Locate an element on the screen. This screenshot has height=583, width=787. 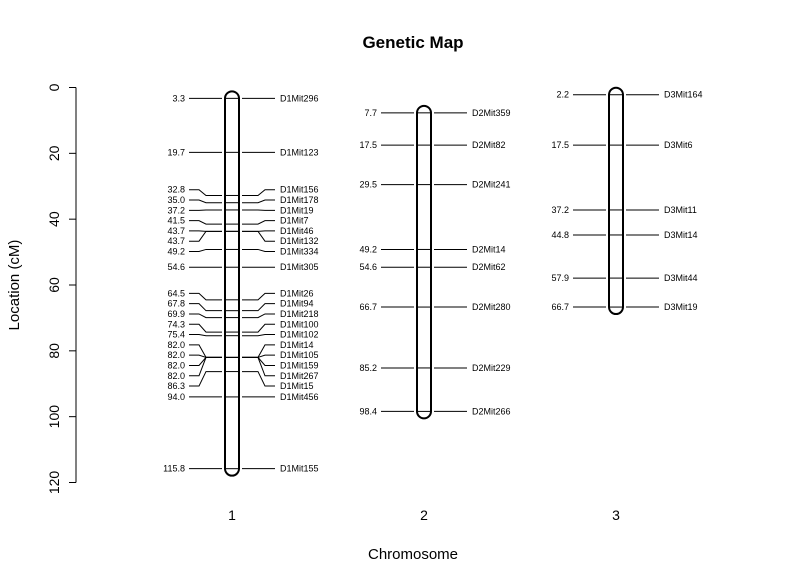
marker-name-label: D1Mit46 is located at coordinates (297, 231).